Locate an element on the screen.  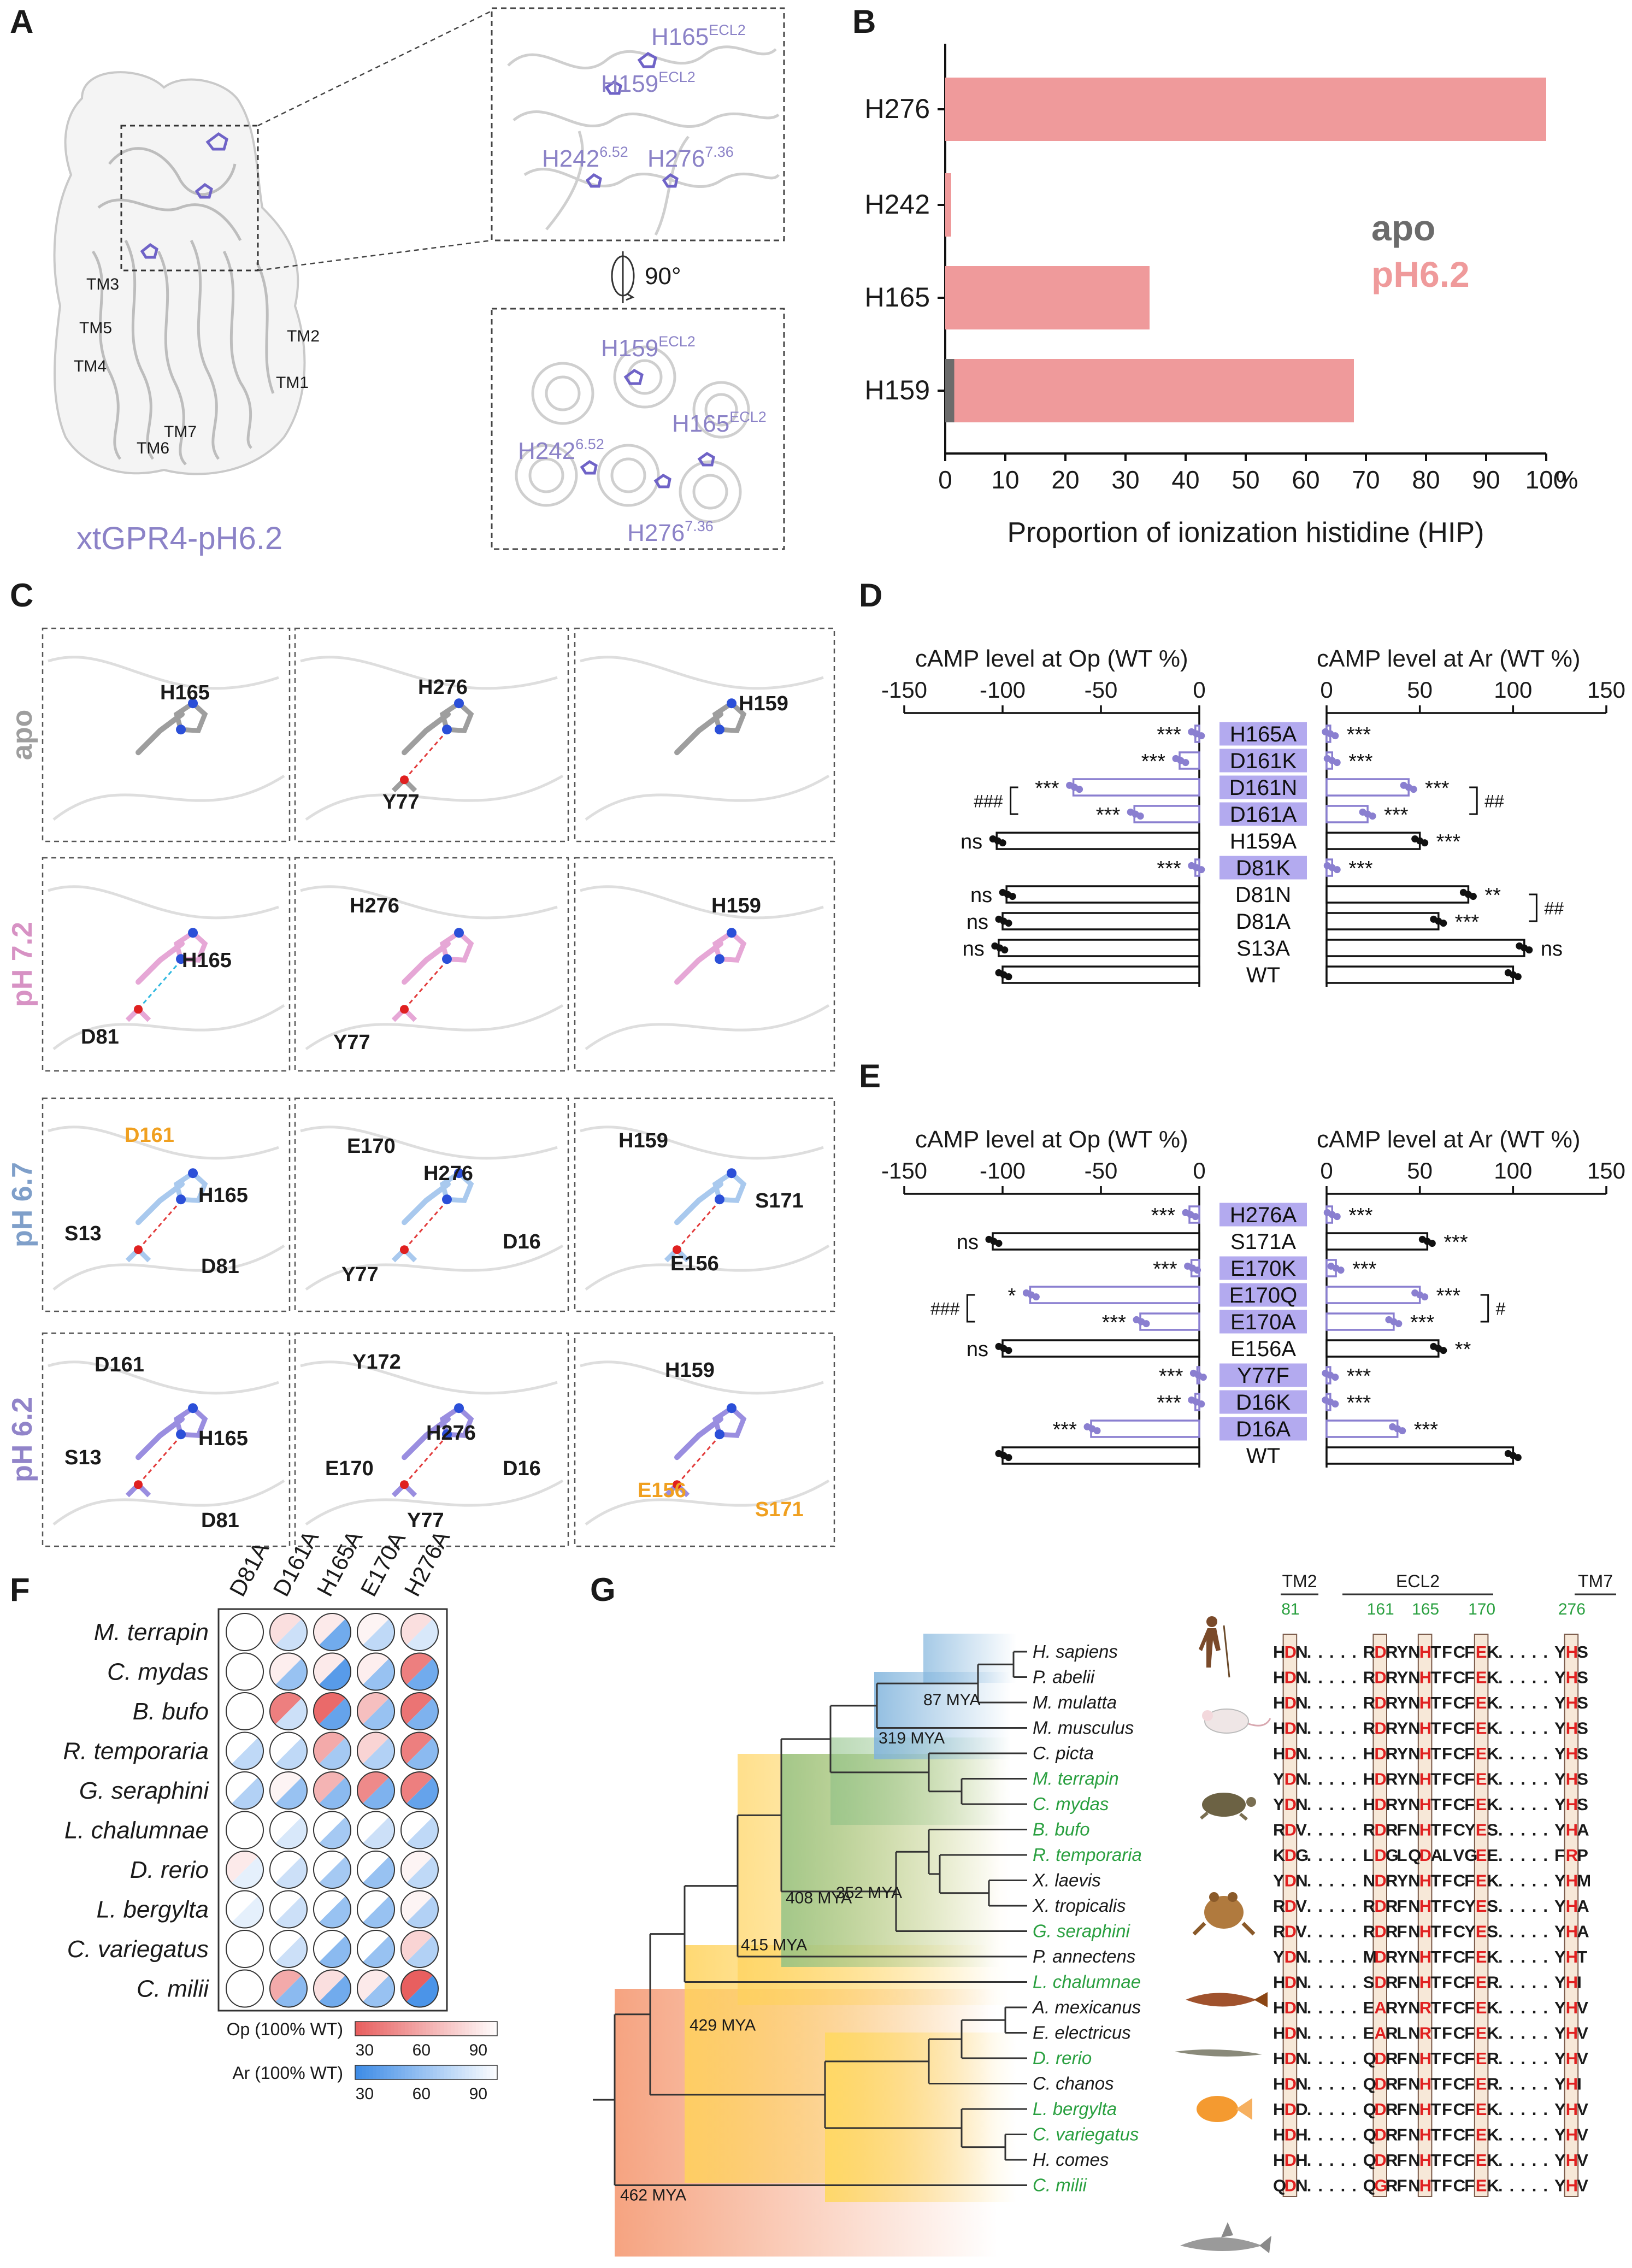
b-xtick-label: 10 is located at coordinates (1005, 480).